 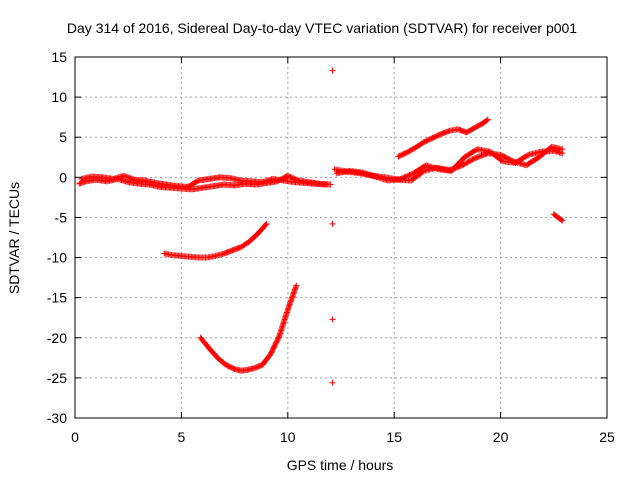 I want to click on x-tick-label: 15, so click(x=394, y=437).